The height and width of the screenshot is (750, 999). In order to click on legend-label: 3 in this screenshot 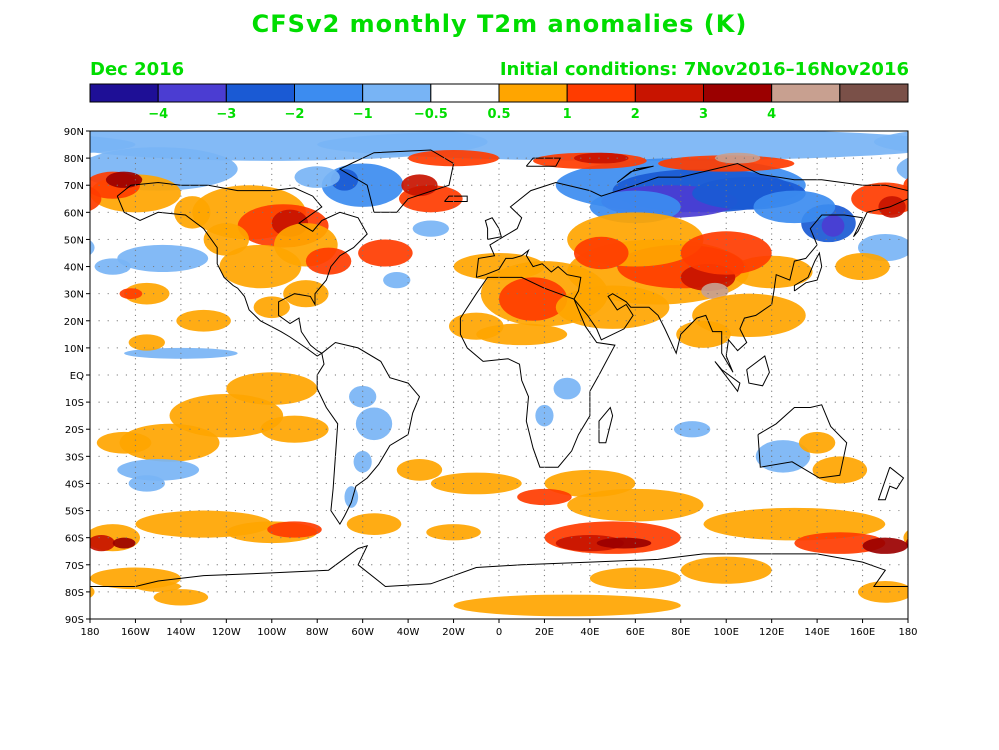, I will do `click(703, 114)`.